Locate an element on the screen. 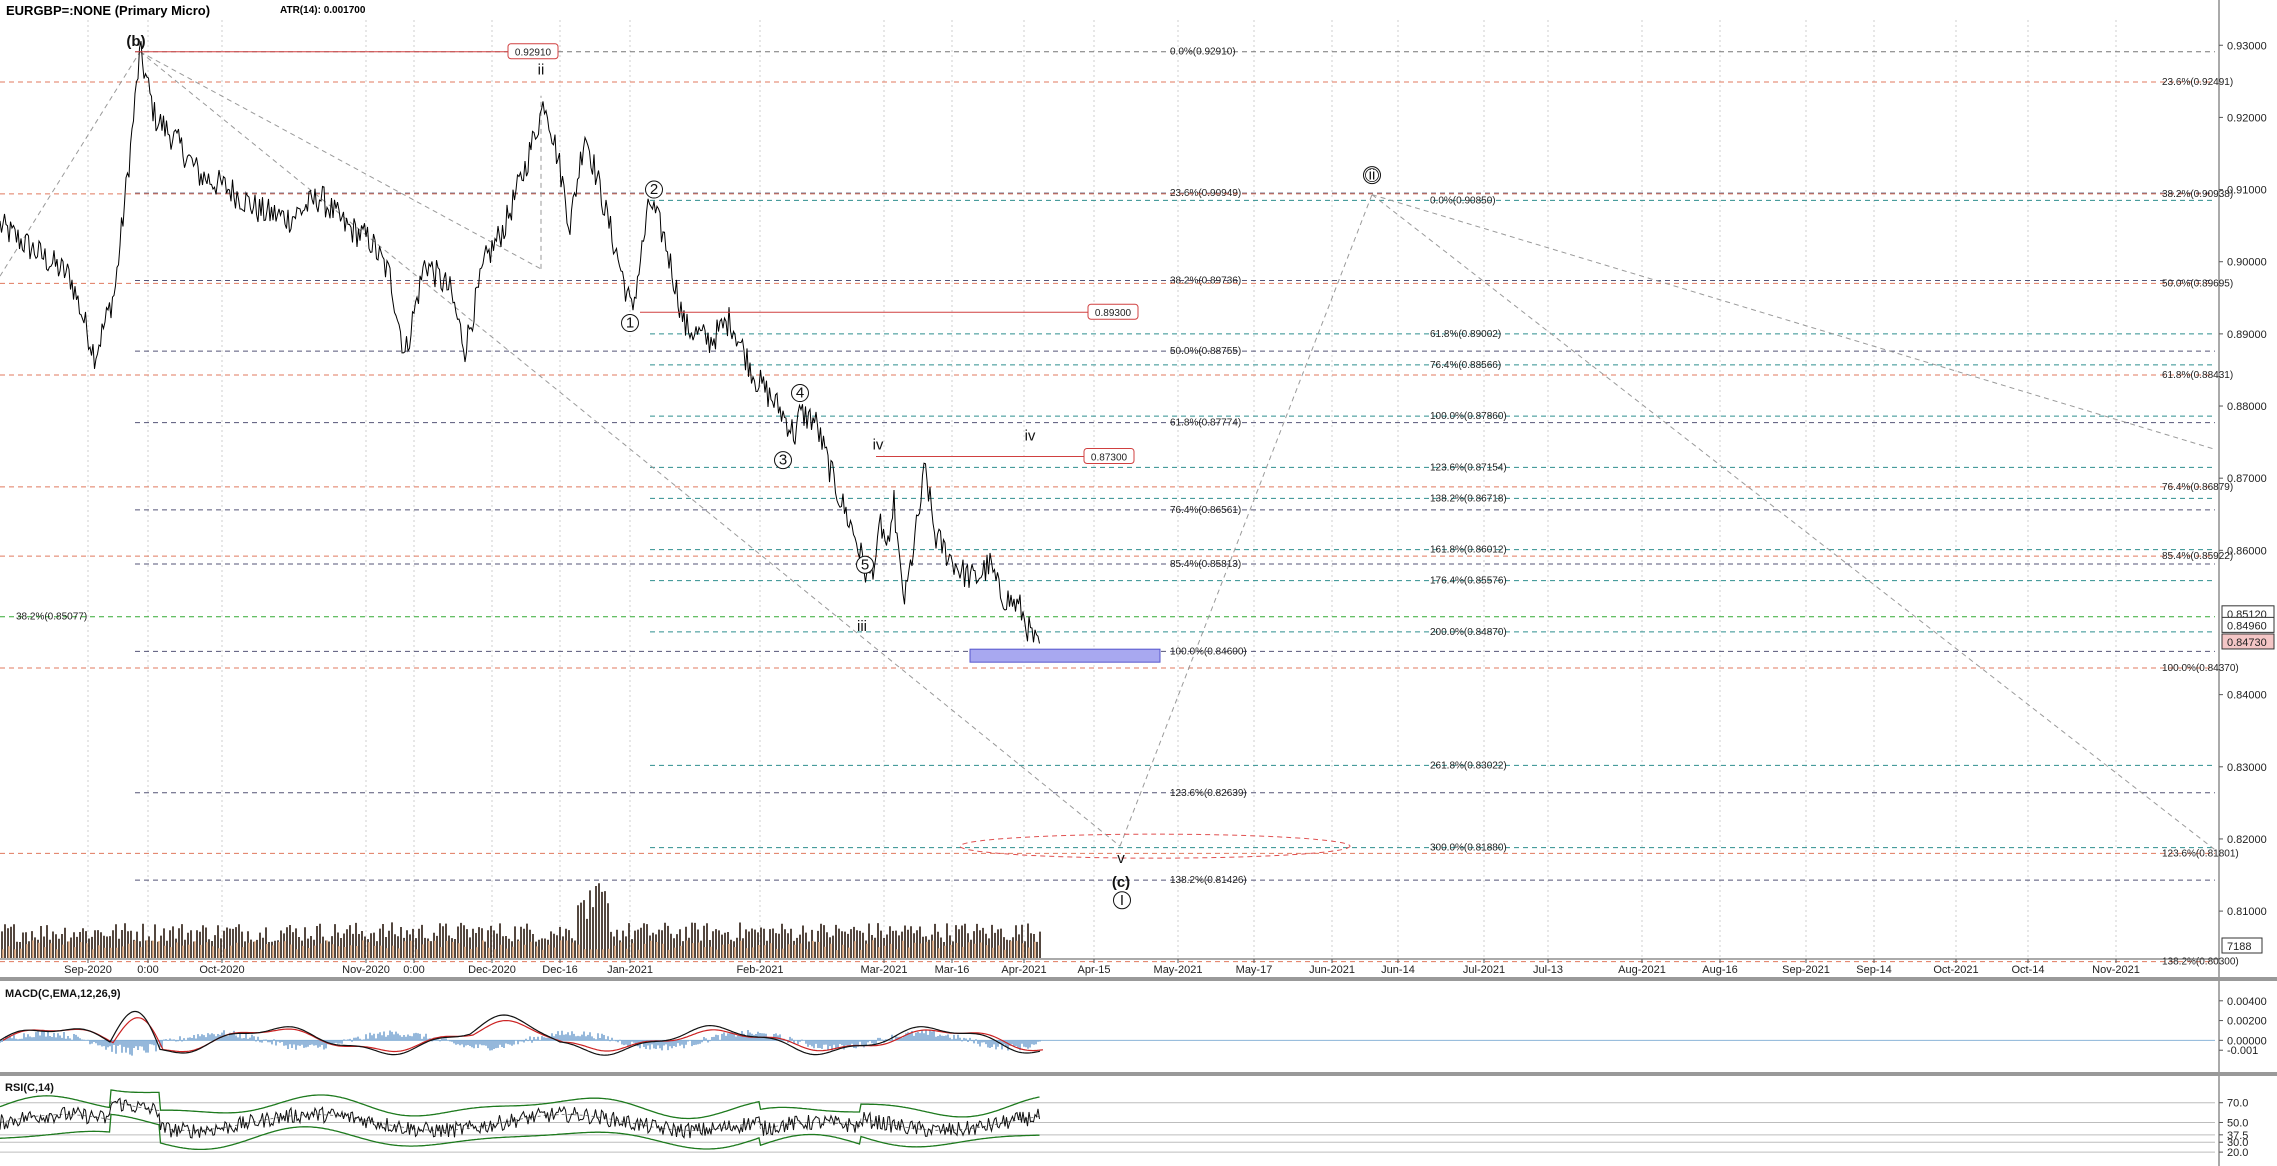 Image resolution: width=2277 pixels, height=1166 pixels. fib-label-4: 0.0%(0.90850) is located at coordinates (1463, 200).